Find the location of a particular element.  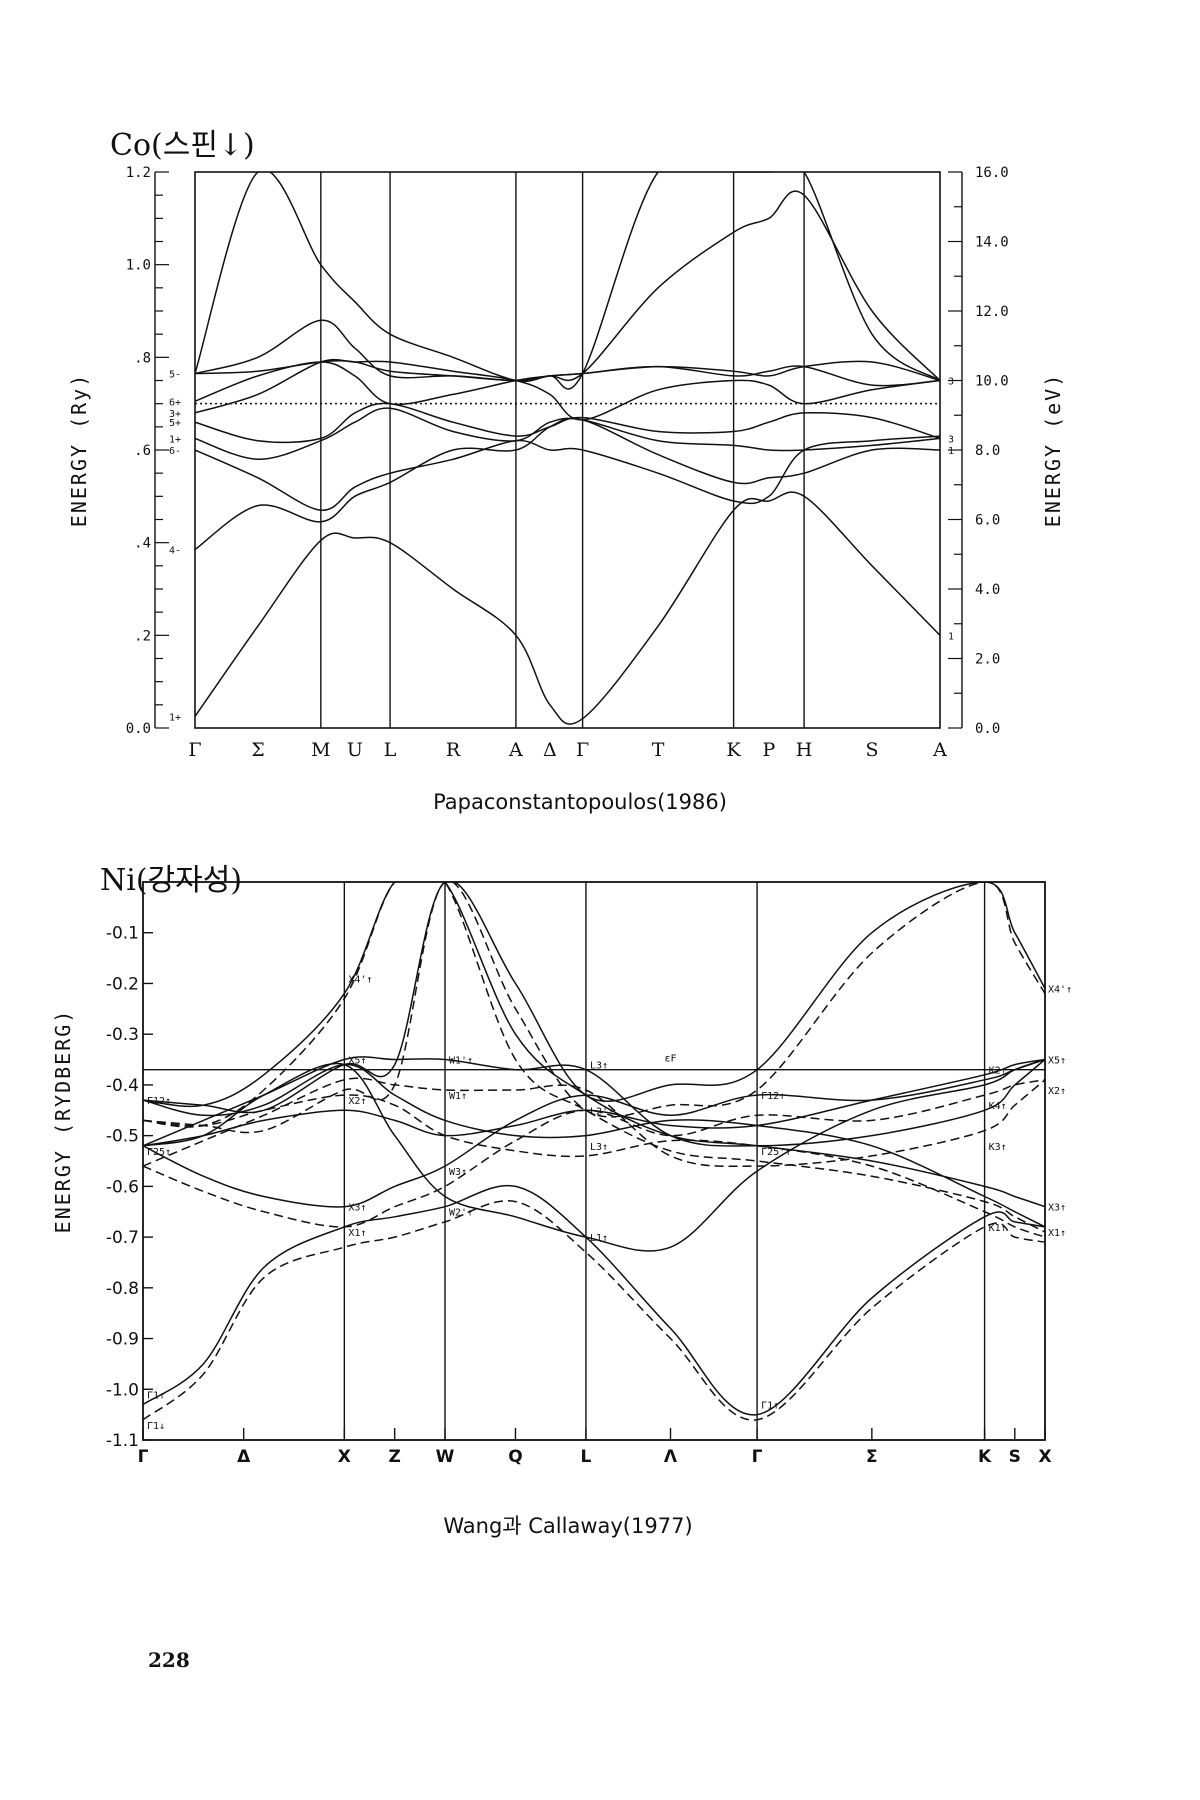

ni-kpoint-label: Q is located at coordinates (515, 1457).